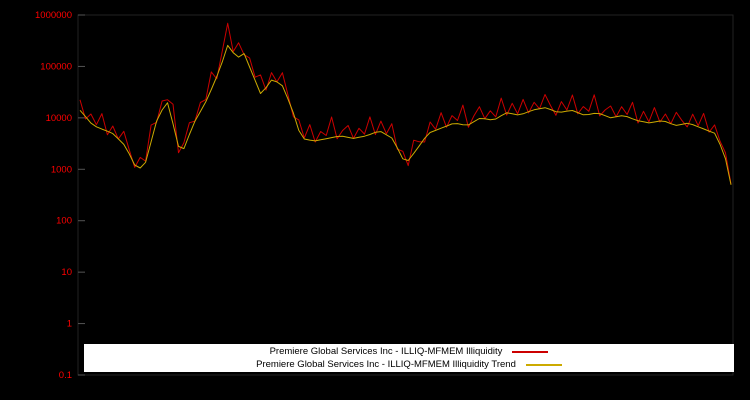 The image size is (750, 400). I want to click on y-tick-label: 10, so click(66, 272).